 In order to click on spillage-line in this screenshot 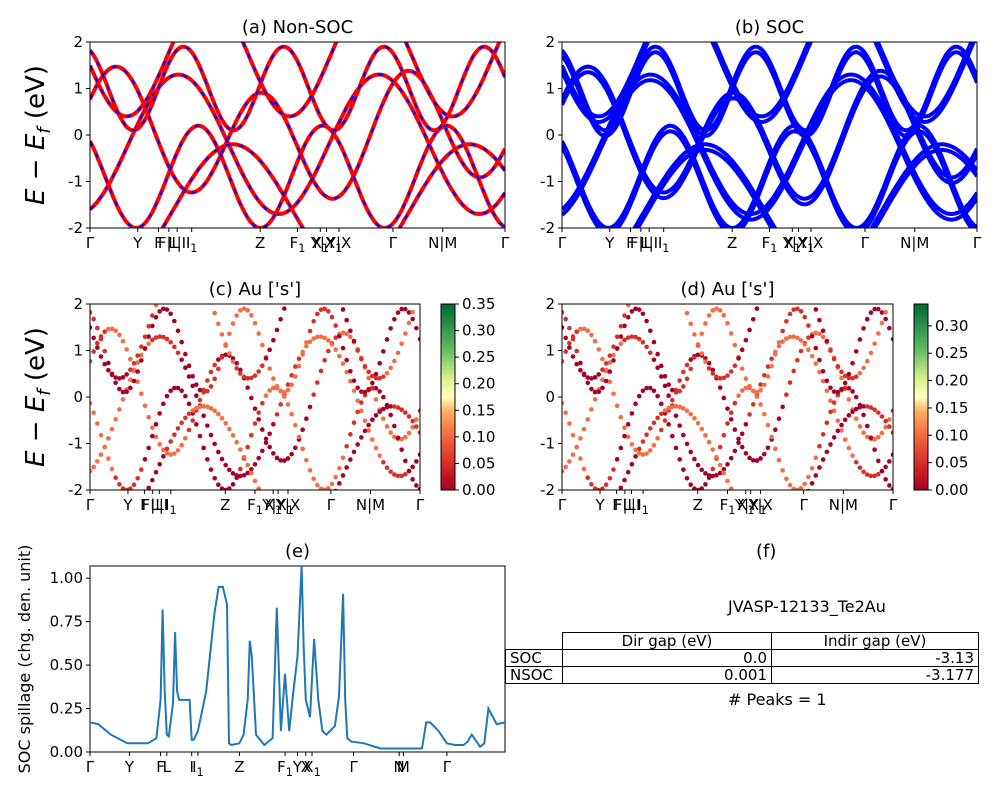, I will do `click(297, 657)`.